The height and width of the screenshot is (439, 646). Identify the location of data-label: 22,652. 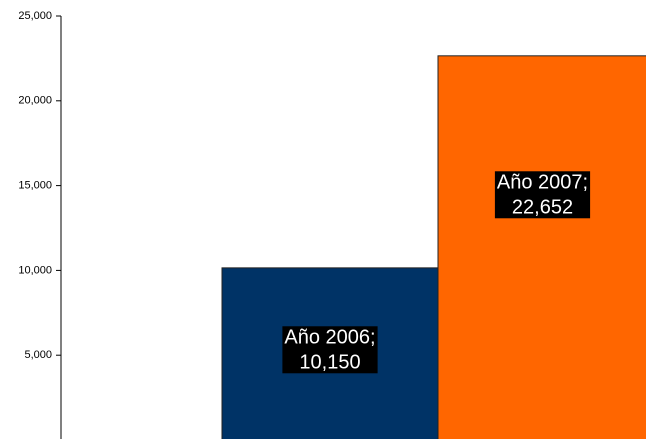
(542, 207).